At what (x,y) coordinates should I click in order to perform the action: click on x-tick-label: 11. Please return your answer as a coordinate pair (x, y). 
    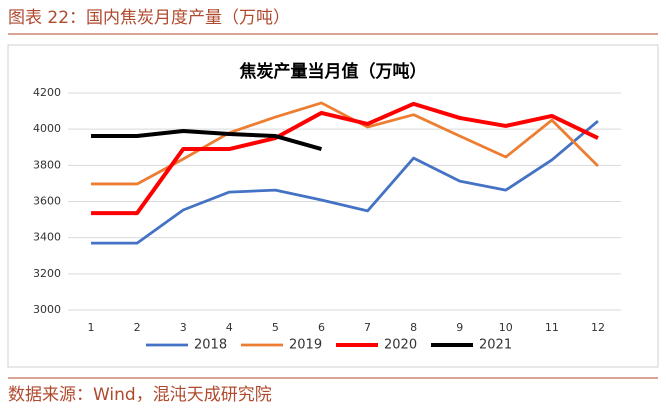
    Looking at the image, I should click on (552, 327).